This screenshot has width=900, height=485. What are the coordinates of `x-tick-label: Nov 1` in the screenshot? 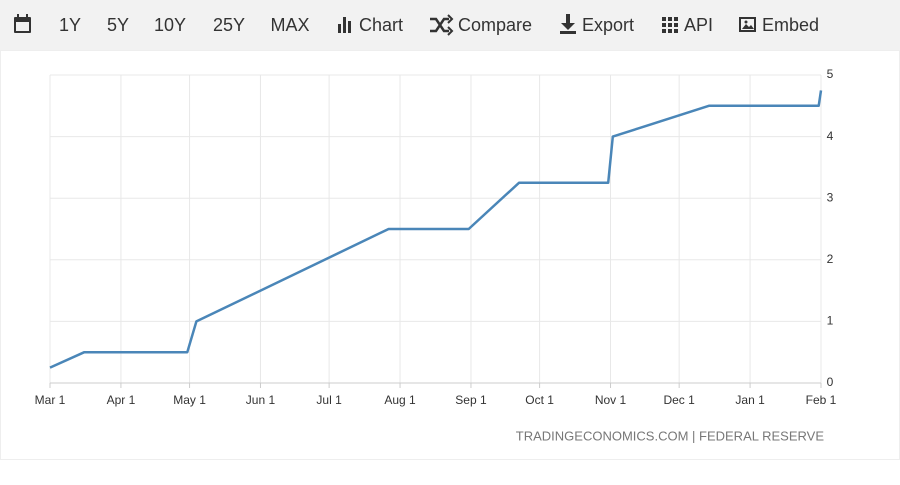 It's located at (611, 400).